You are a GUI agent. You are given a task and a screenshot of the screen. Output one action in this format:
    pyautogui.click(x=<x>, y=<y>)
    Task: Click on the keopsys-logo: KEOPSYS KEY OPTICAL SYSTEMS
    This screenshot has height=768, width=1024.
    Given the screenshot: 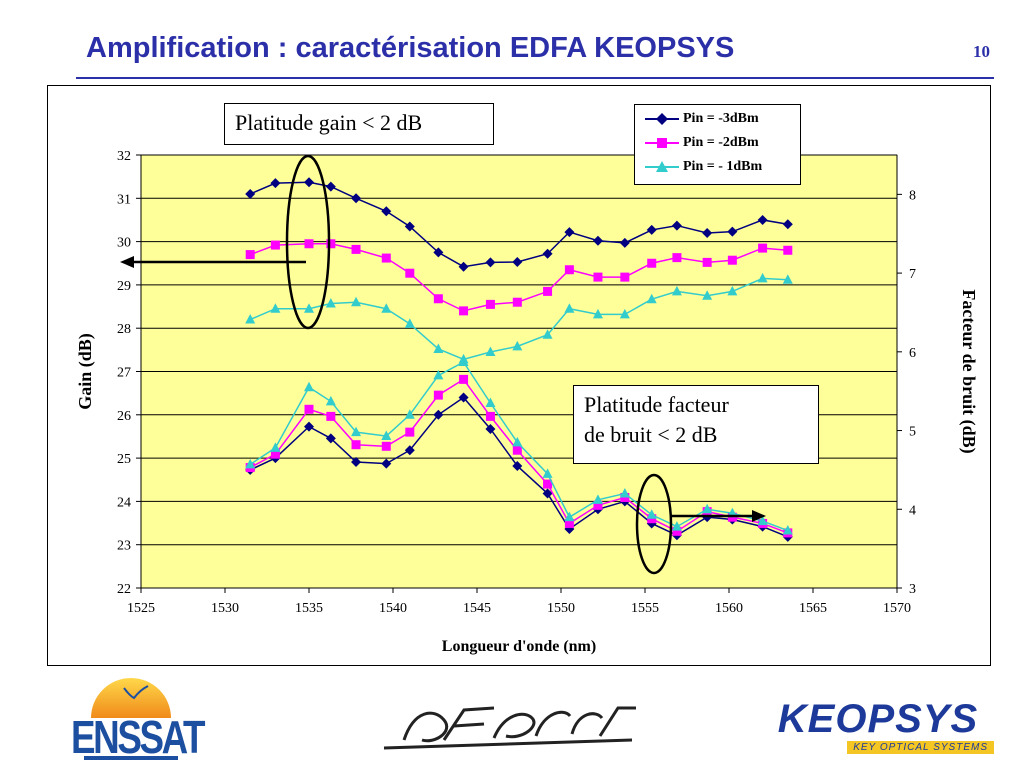 What is the action you would take?
    pyautogui.click(x=878, y=728)
    